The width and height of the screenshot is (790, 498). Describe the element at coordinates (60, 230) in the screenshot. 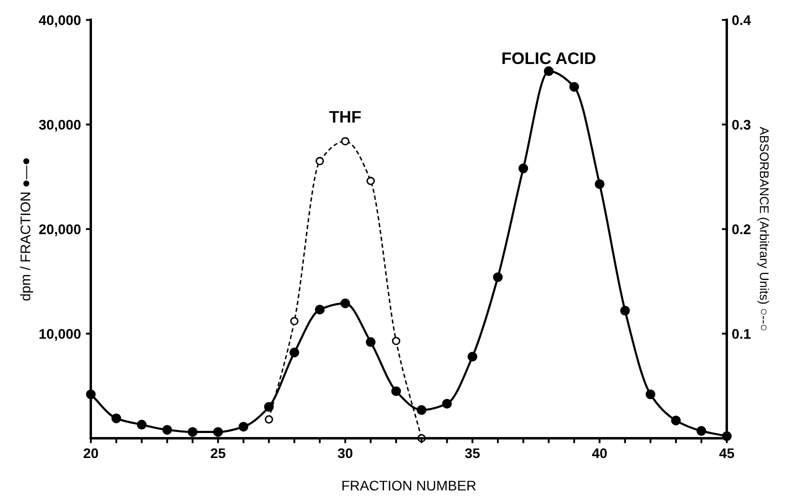

I see `y-tick-label: 20,000` at that location.